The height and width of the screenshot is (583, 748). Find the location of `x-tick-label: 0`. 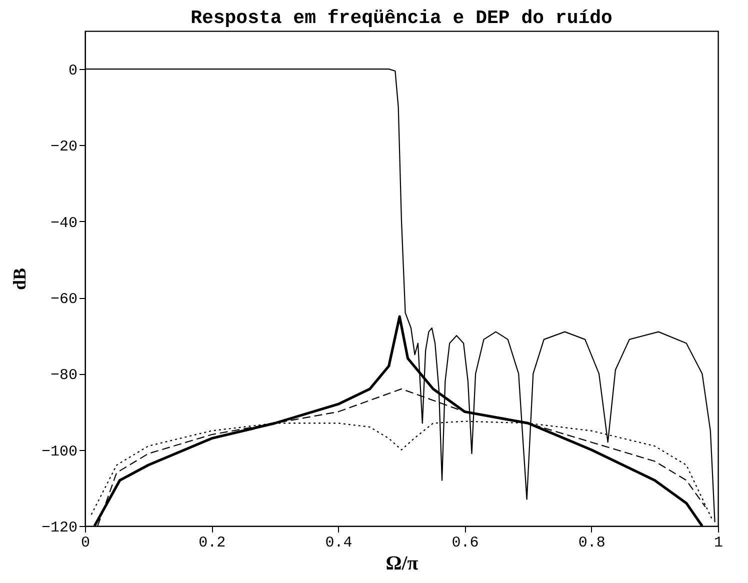

x-tick-label: 0 is located at coordinates (85, 543).